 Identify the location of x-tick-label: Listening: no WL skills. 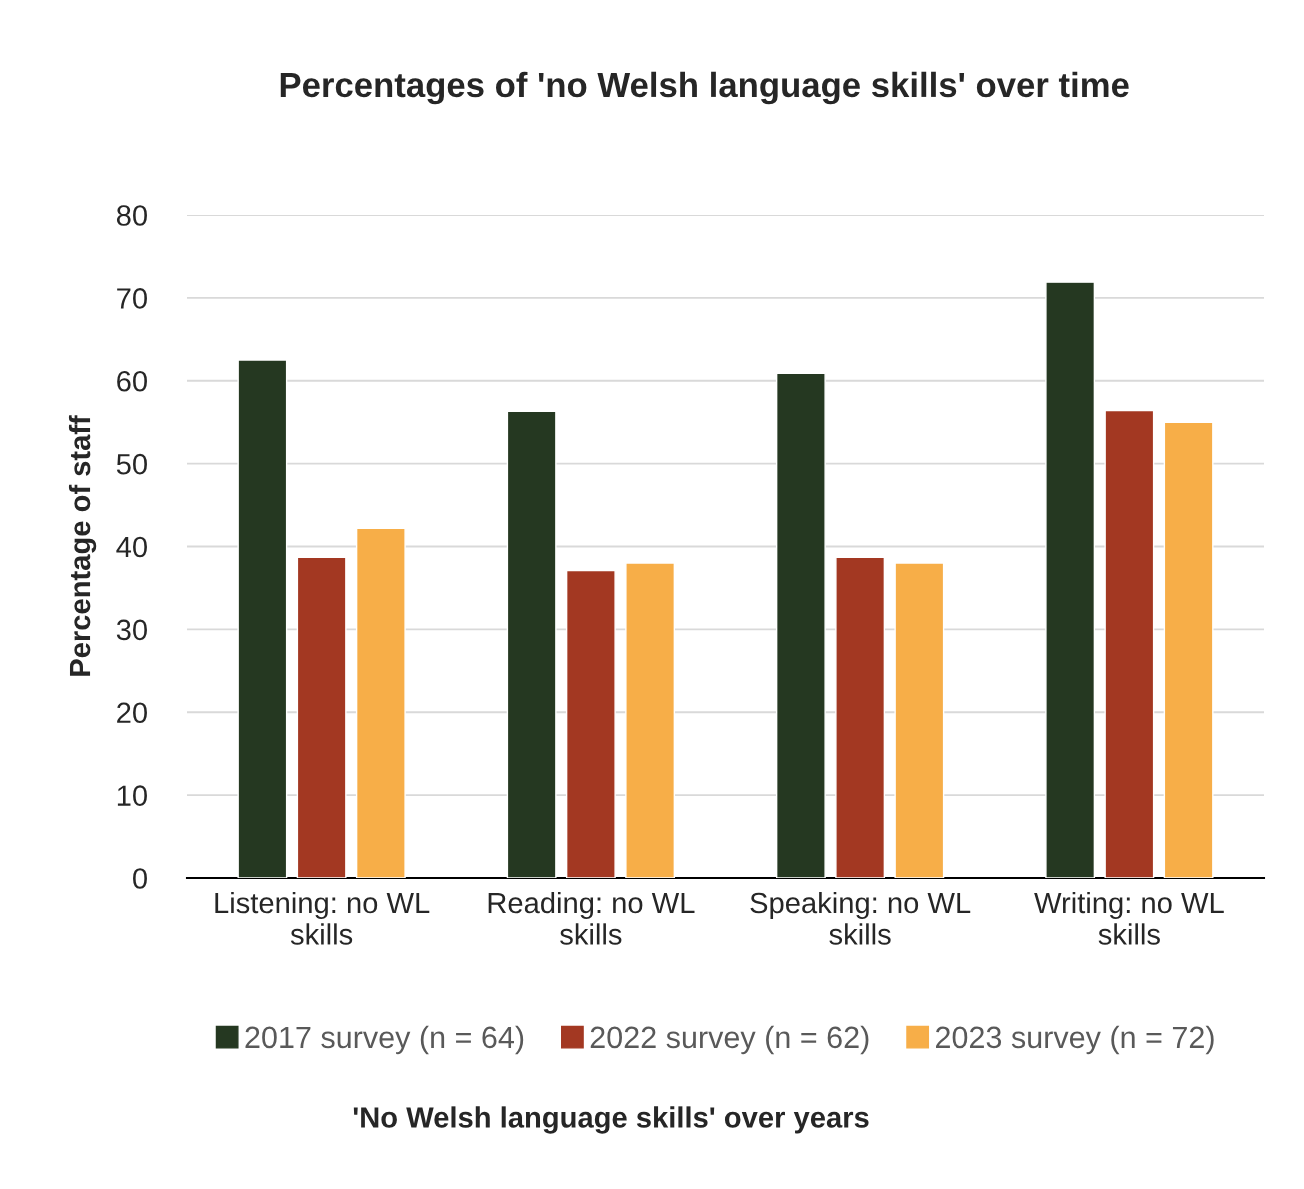
(322, 918).